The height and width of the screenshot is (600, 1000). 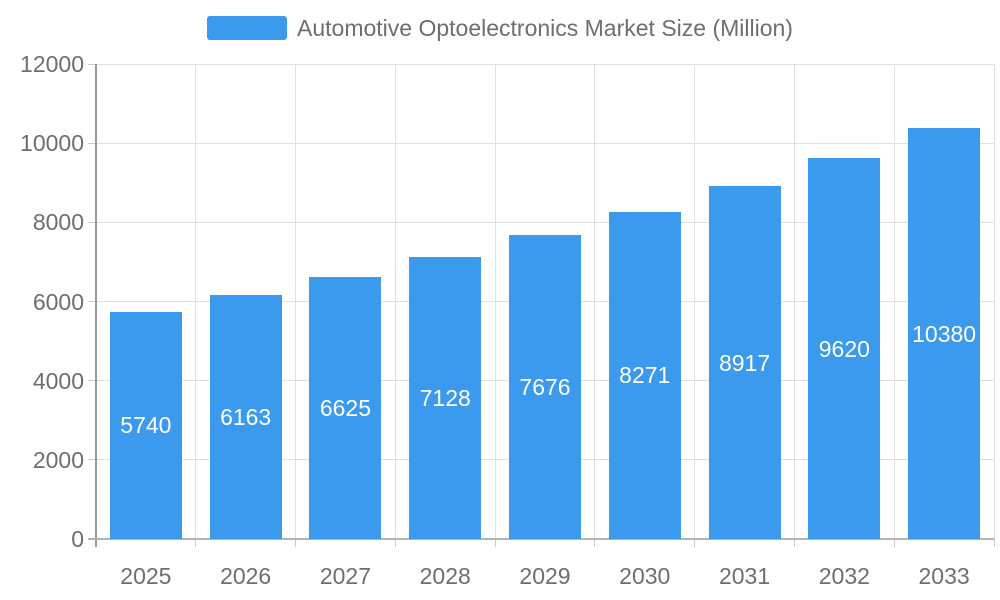 What do you see at coordinates (645, 576) in the screenshot?
I see `x-axis-label: 2030` at bounding box center [645, 576].